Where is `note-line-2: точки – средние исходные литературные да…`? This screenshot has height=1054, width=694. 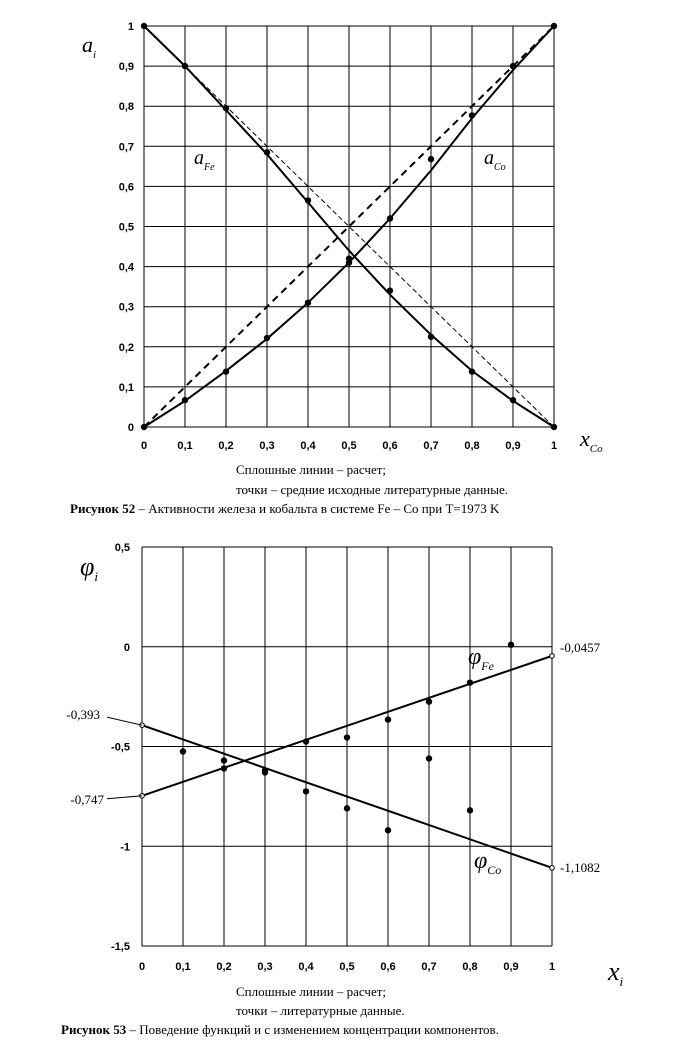 note-line-2: точки – средние исходные литературные да… is located at coordinates (372, 489).